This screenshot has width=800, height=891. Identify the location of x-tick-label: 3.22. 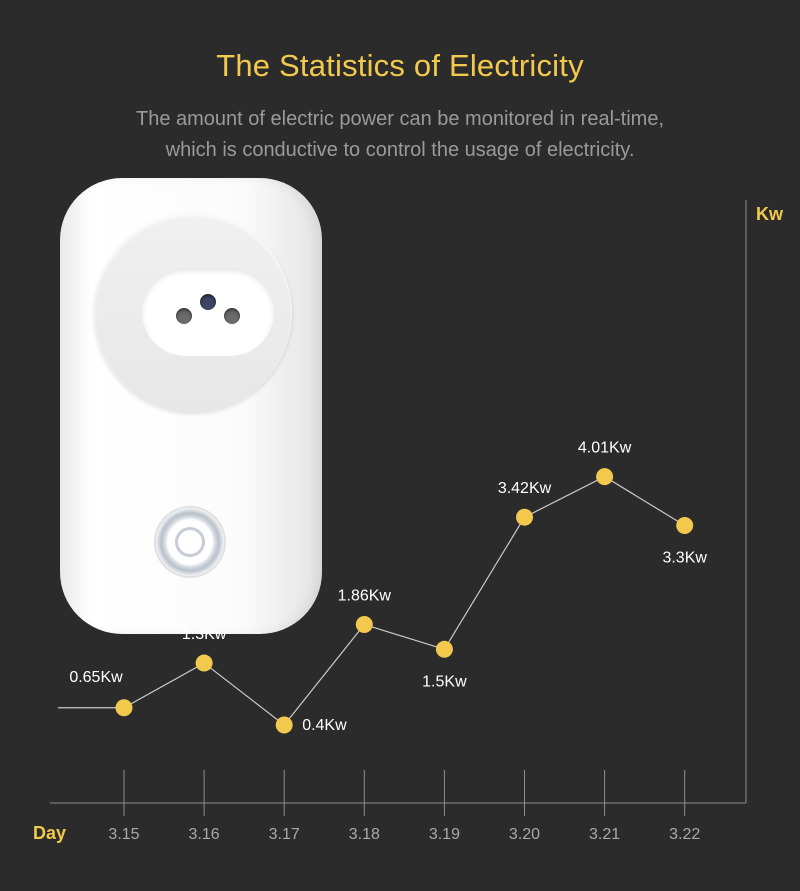
(684, 834).